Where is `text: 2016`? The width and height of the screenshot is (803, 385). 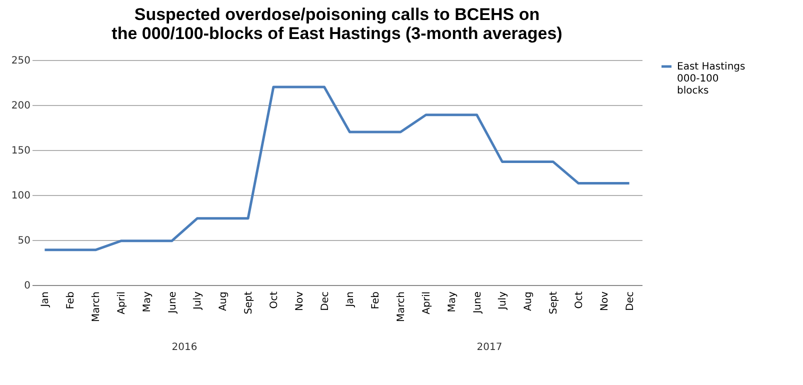 text: 2016 is located at coordinates (185, 347).